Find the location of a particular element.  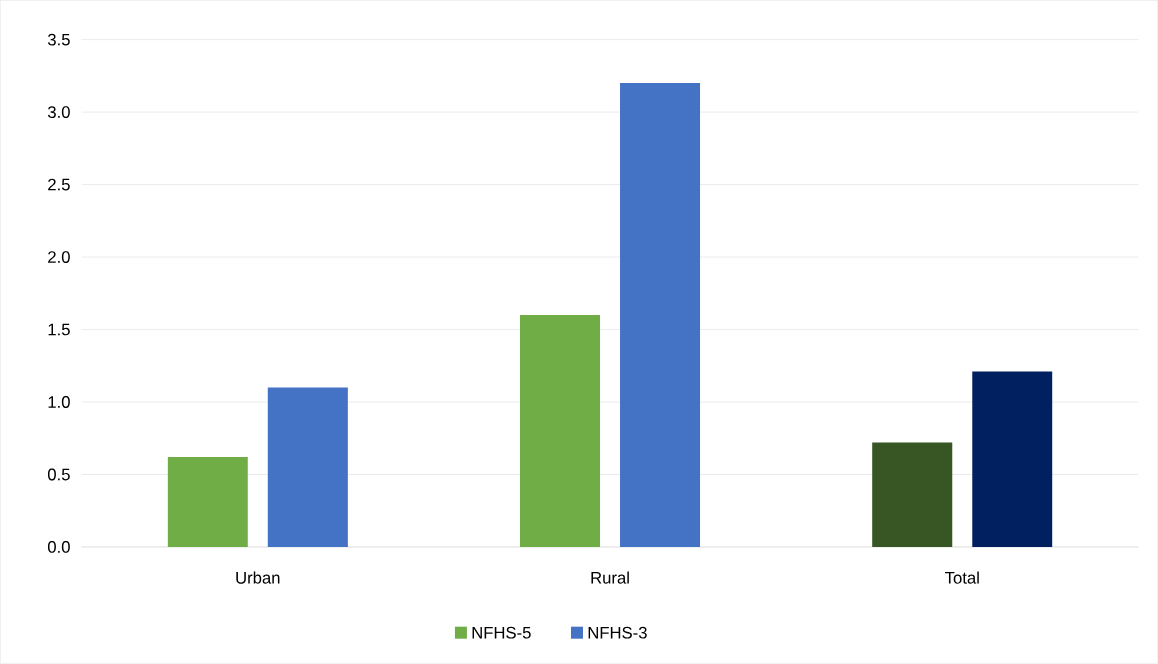

x-tick-label: Urban is located at coordinates (258, 577).